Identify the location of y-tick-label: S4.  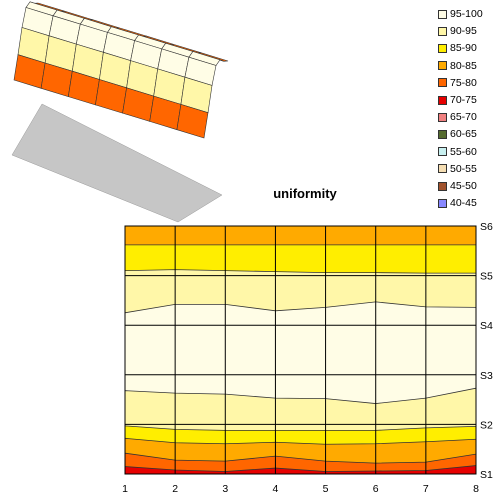
(486, 326).